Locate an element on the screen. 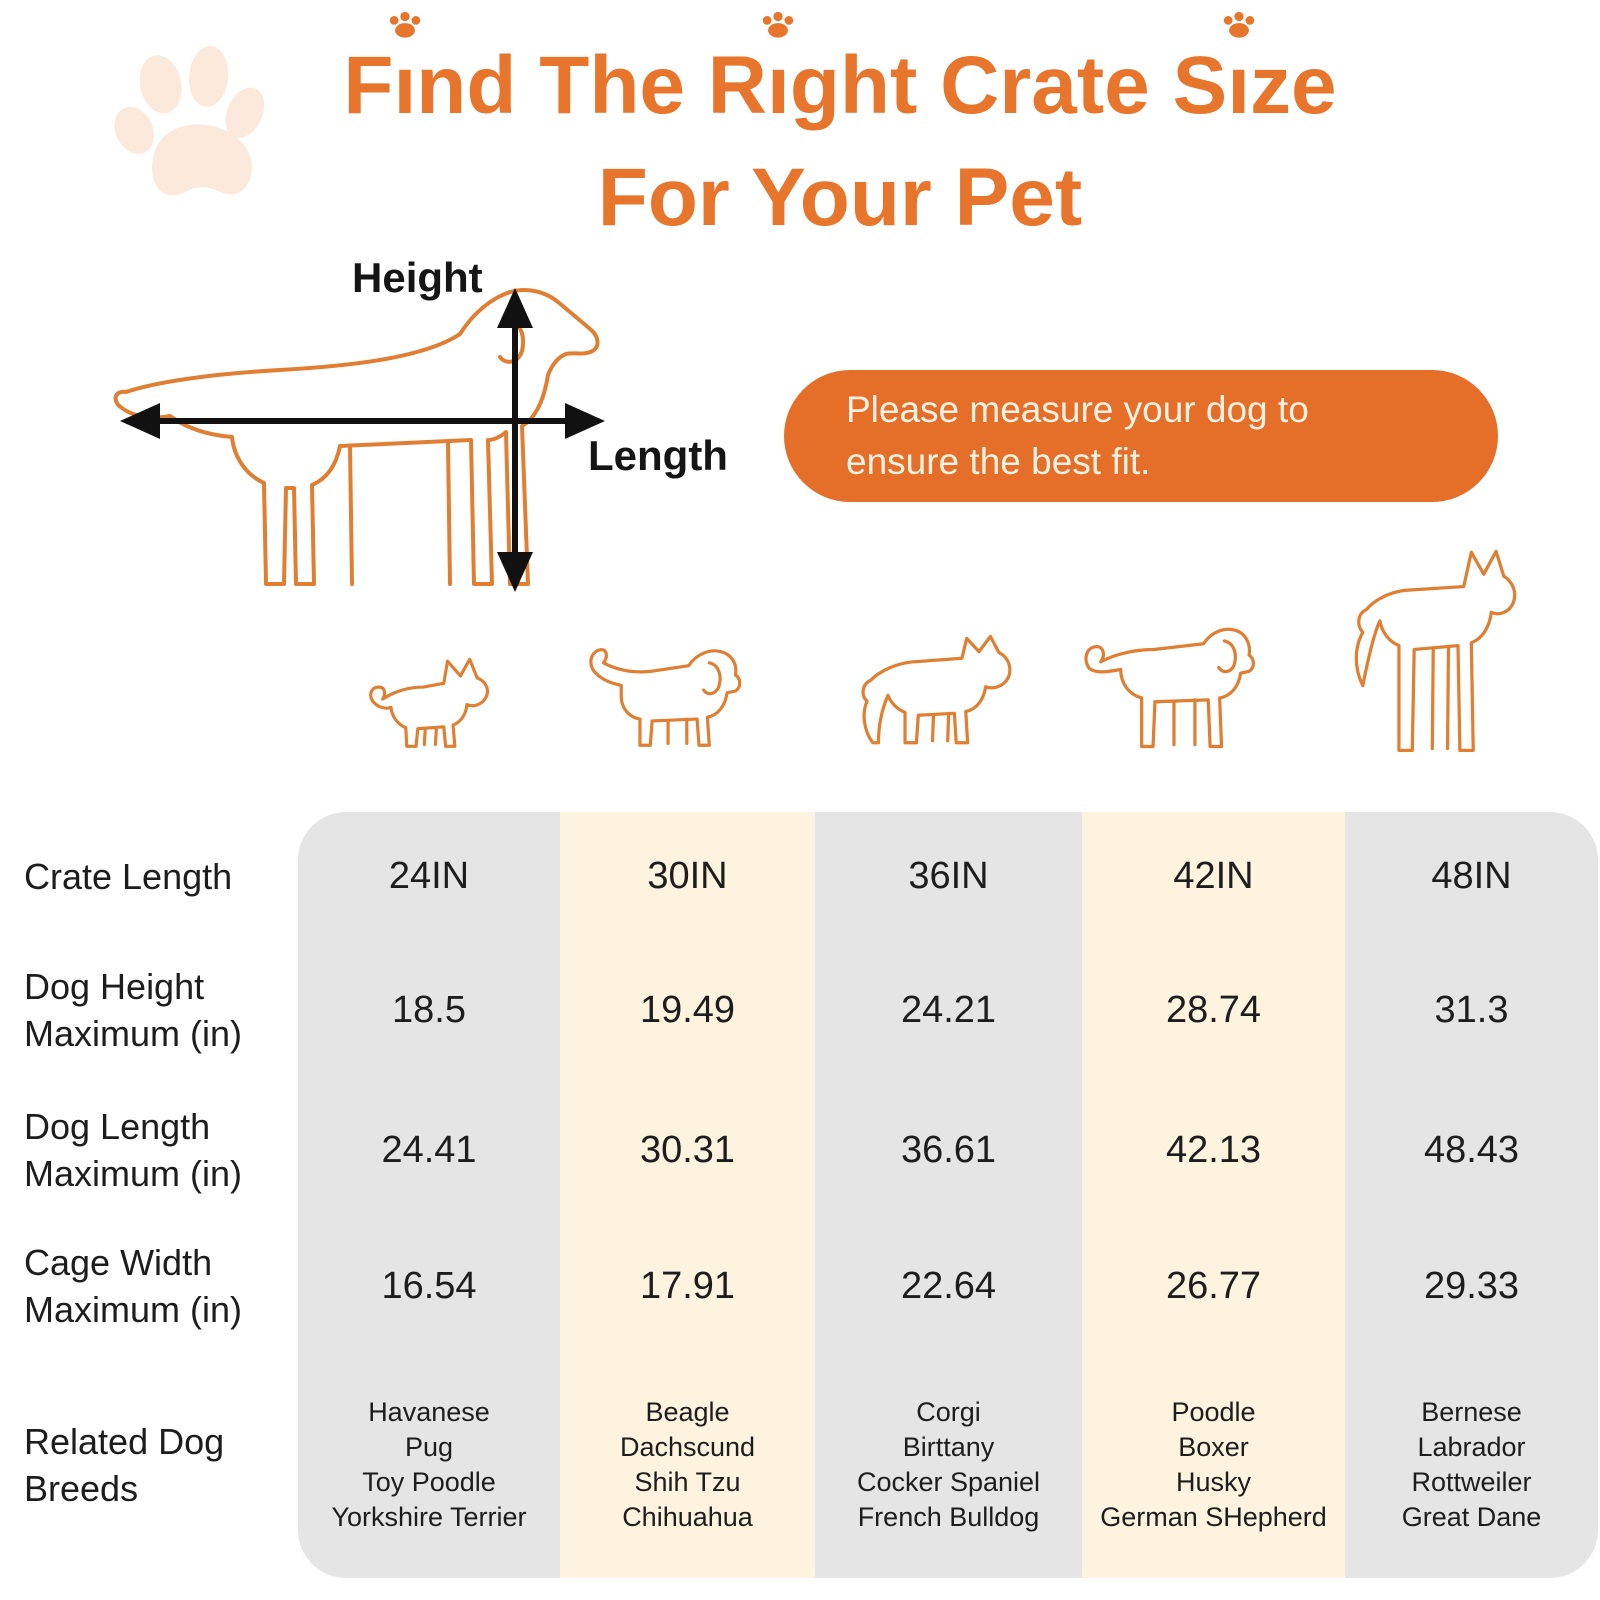  height-arrow-icon is located at coordinates (515, 440).